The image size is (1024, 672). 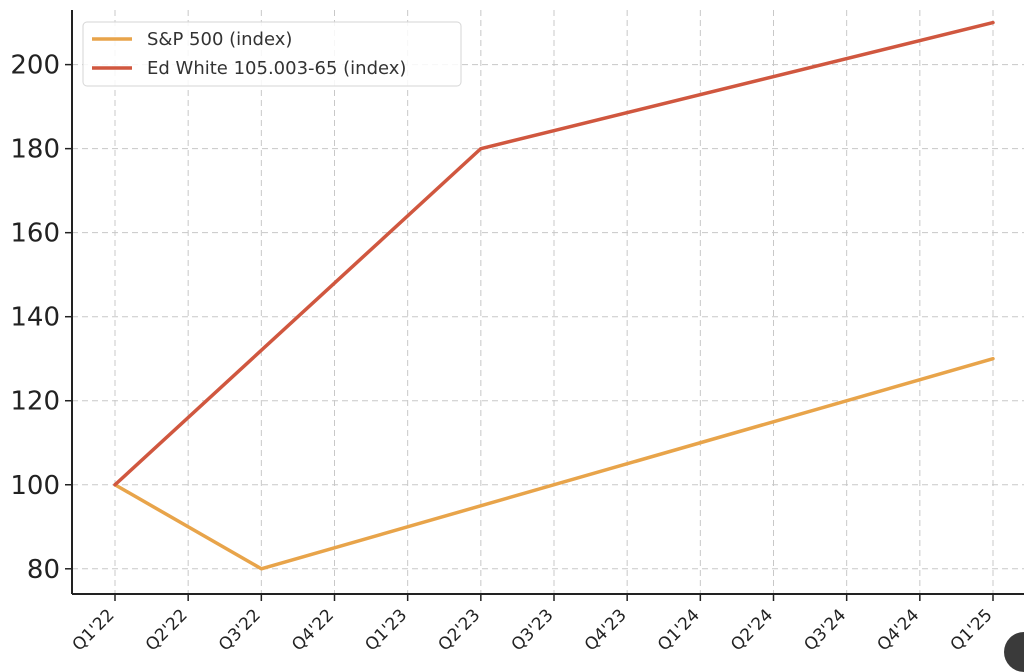 What do you see at coordinates (35, 150) in the screenshot?
I see `y-tick-label: 180` at bounding box center [35, 150].